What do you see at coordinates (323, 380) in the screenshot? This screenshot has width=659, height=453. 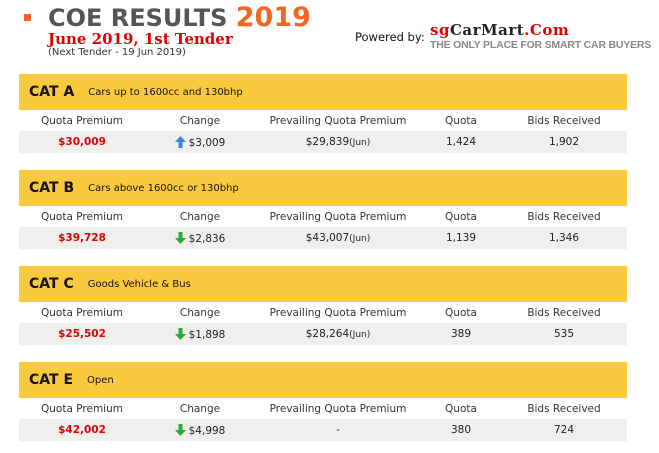 I see `category-header: CAT E Open` at bounding box center [323, 380].